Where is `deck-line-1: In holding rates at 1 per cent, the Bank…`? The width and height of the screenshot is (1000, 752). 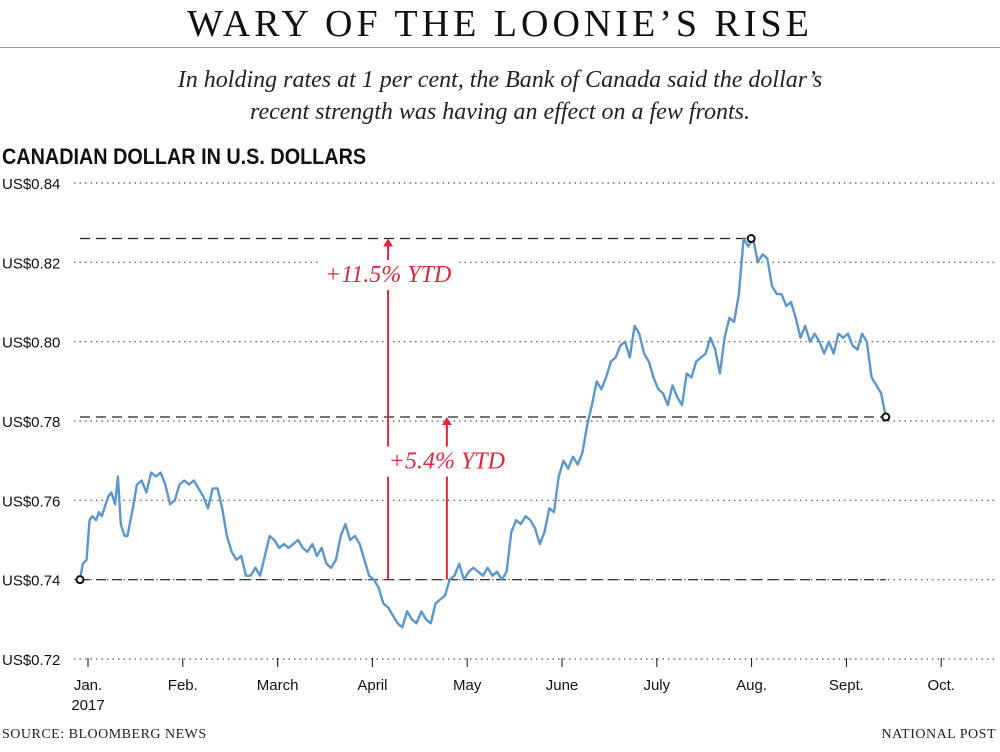
deck-line-1: In holding rates at 1 per cent, the Bank… is located at coordinates (500, 80).